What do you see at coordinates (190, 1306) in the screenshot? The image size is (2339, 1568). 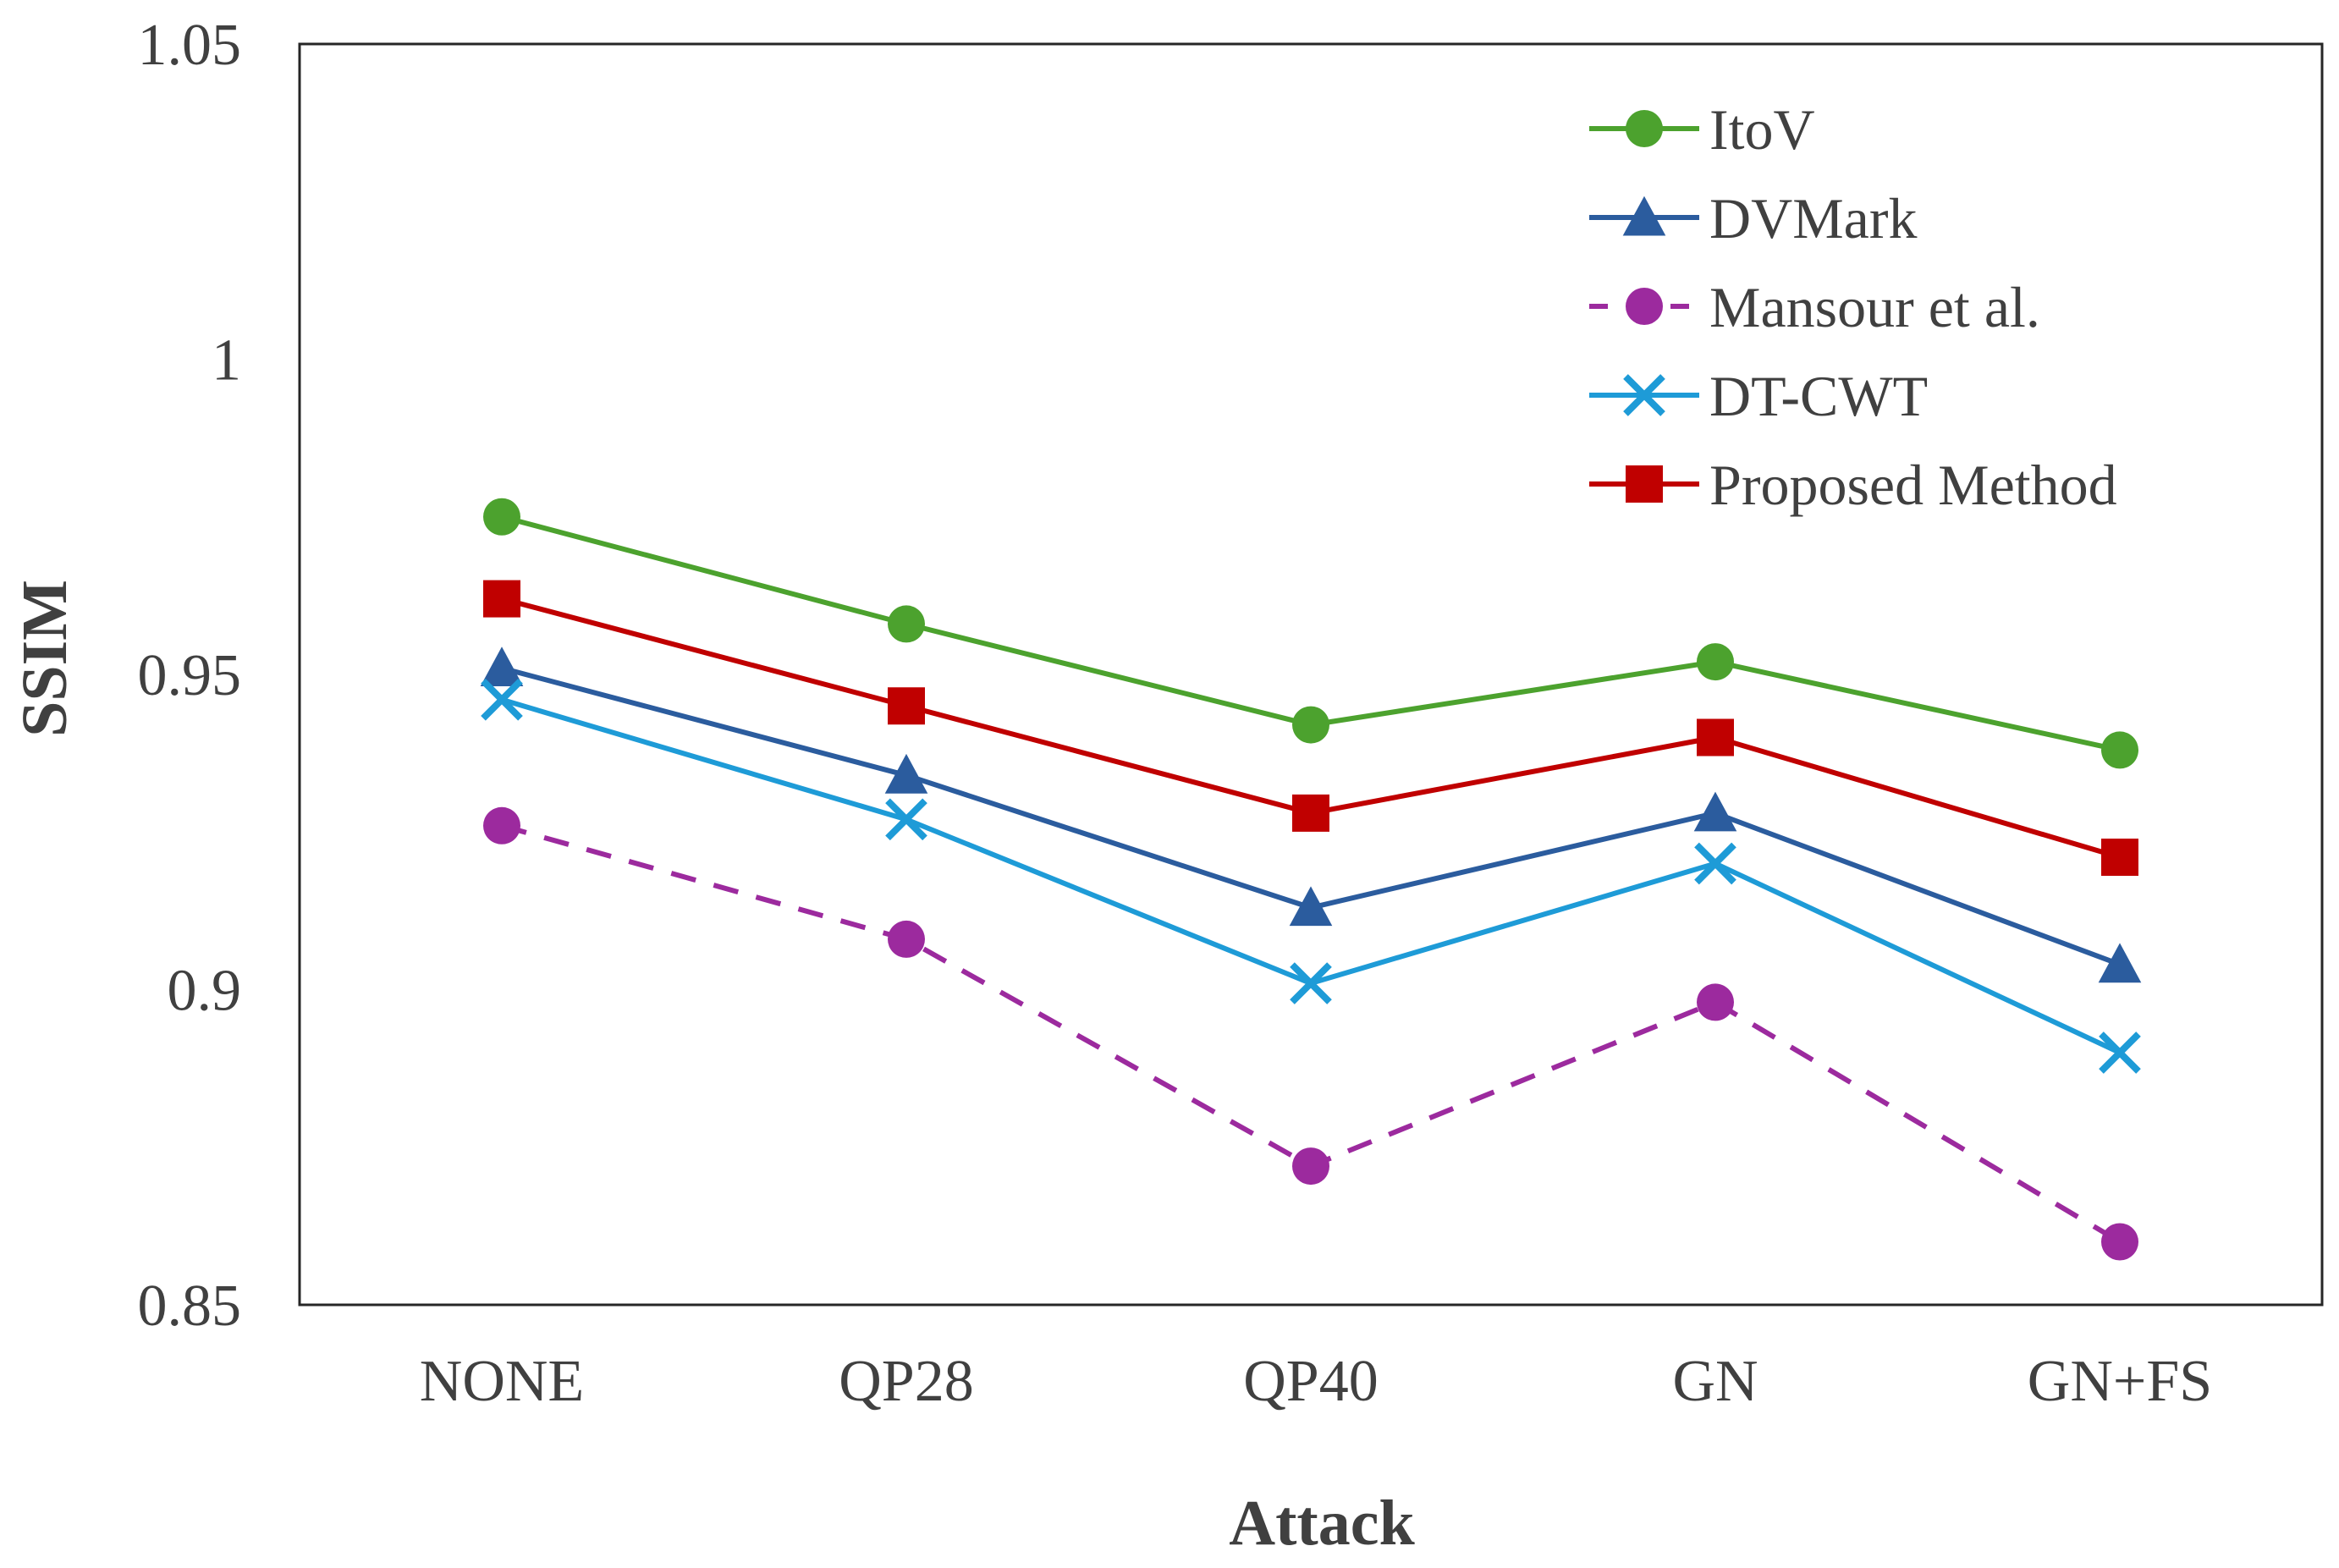 I see `y-tick-label: 0.85` at bounding box center [190, 1306].